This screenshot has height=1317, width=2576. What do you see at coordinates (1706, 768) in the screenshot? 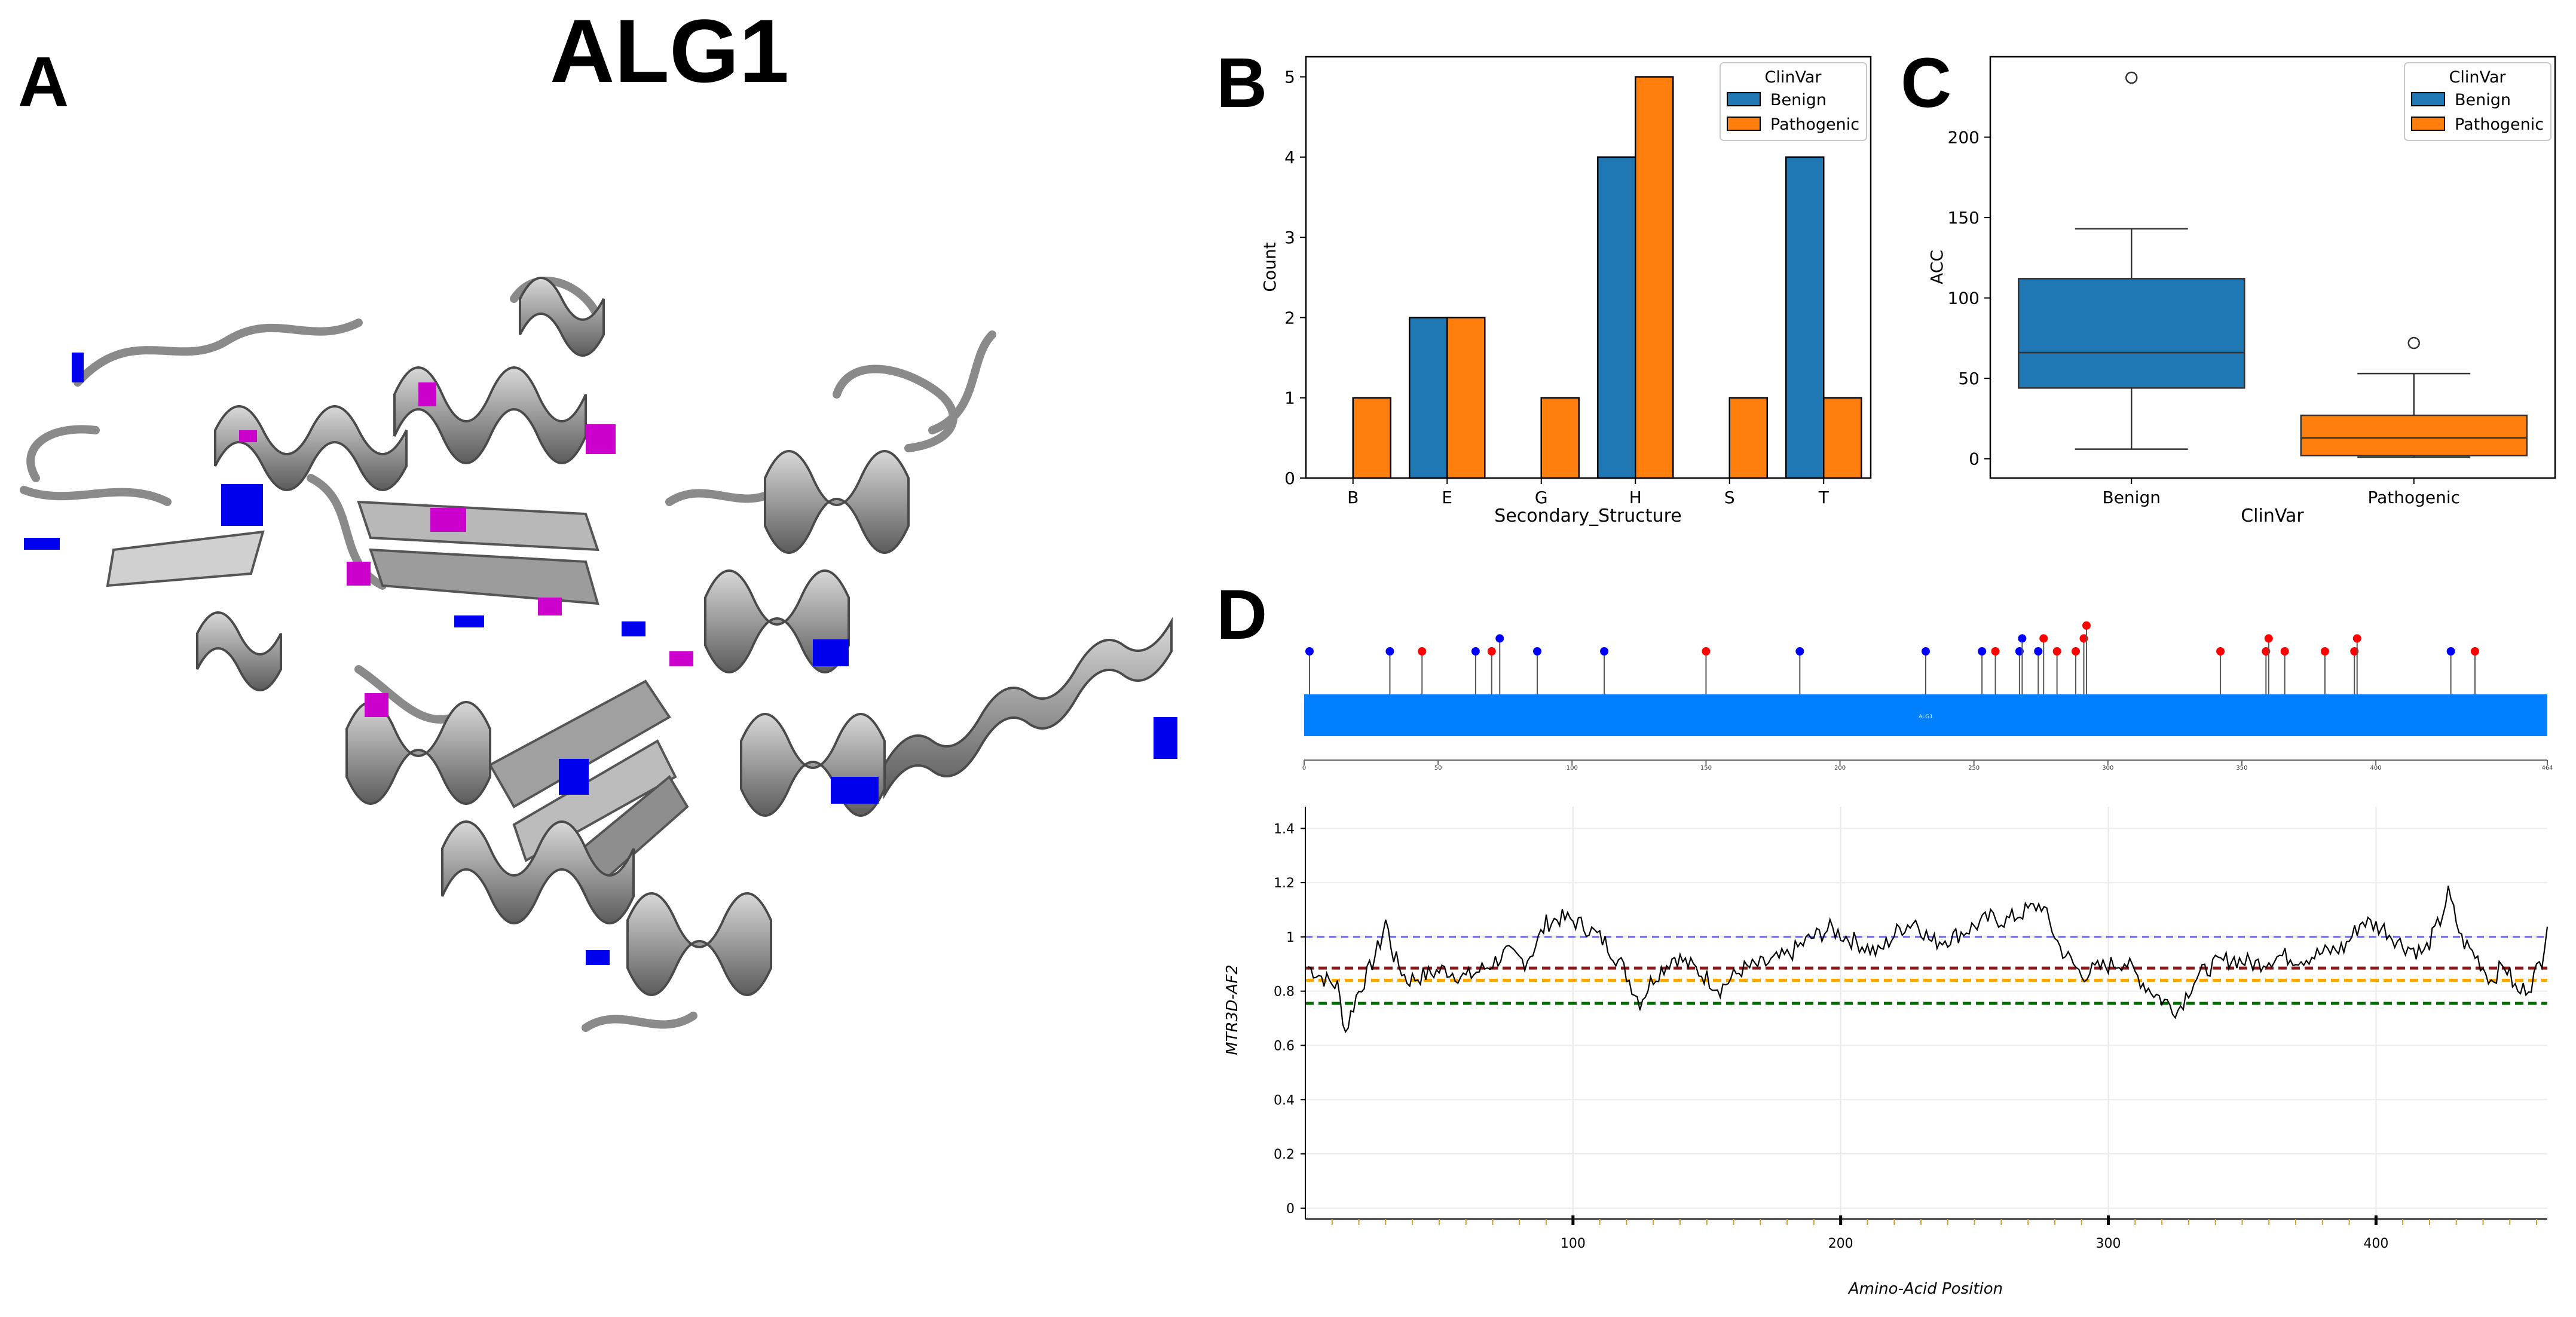
I see `x-tick-label: 150` at bounding box center [1706, 768].